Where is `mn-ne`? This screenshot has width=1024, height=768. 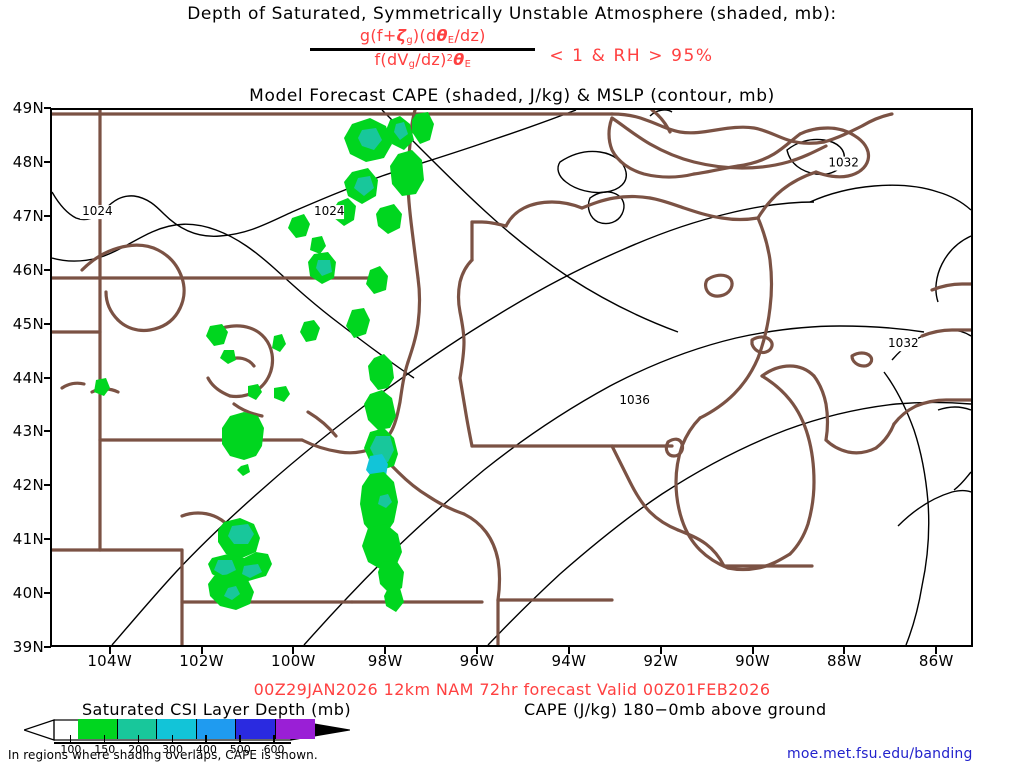
mn-ne is located at coordinates (544, 214).